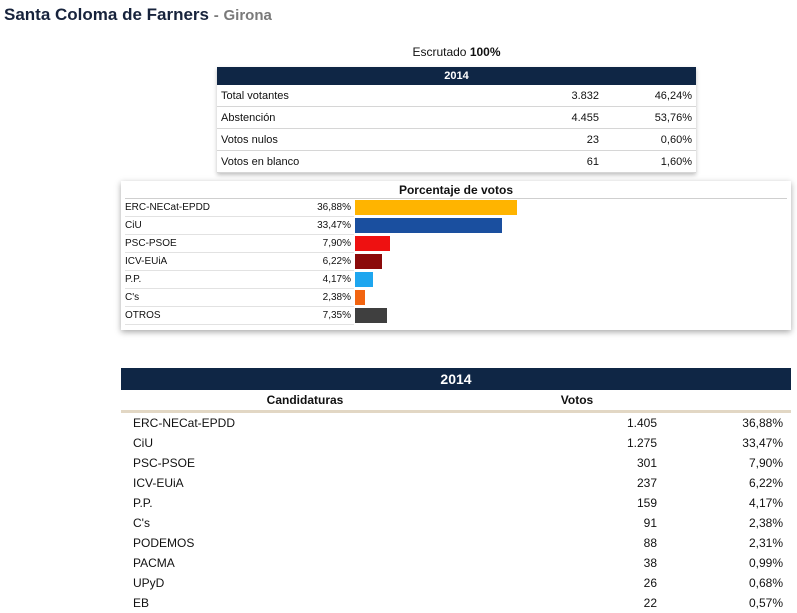 Image resolution: width=797 pixels, height=613 pixels. What do you see at coordinates (577, 543) in the screenshot?
I see `candidate-votes: 88` at bounding box center [577, 543].